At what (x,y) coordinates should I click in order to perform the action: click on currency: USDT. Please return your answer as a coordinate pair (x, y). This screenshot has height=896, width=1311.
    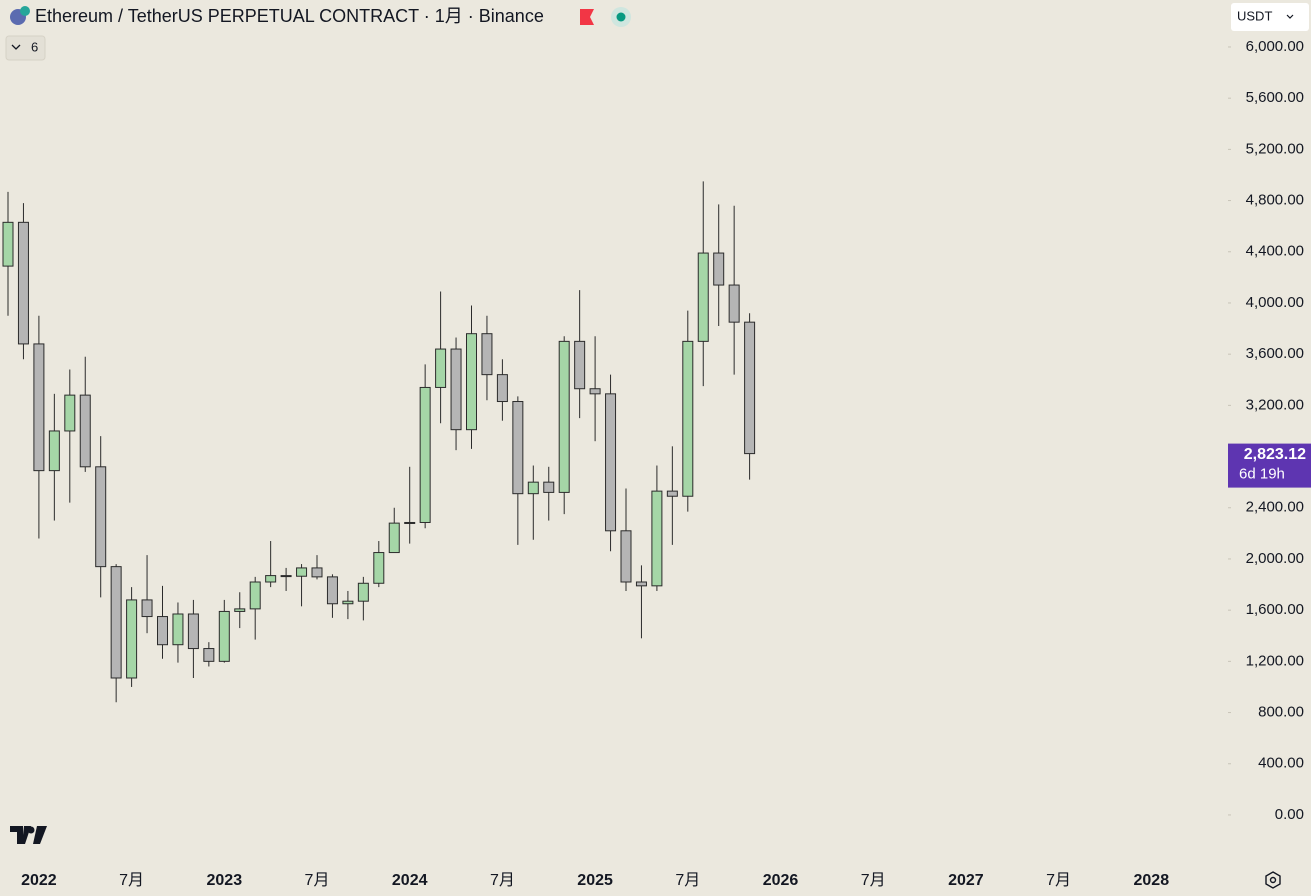
    Looking at the image, I should click on (1254, 15).